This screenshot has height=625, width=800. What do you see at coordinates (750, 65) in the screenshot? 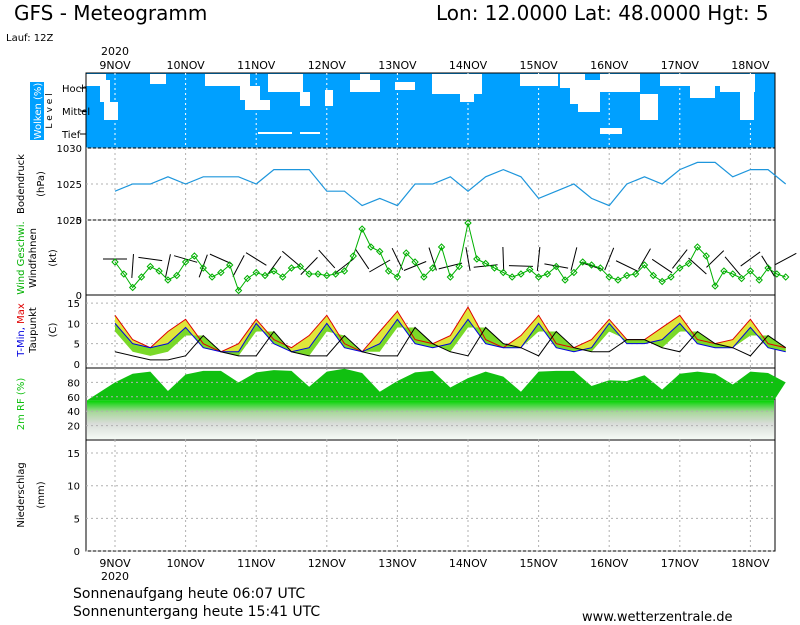
I see `day-label-top: 18NOV` at bounding box center [750, 65].